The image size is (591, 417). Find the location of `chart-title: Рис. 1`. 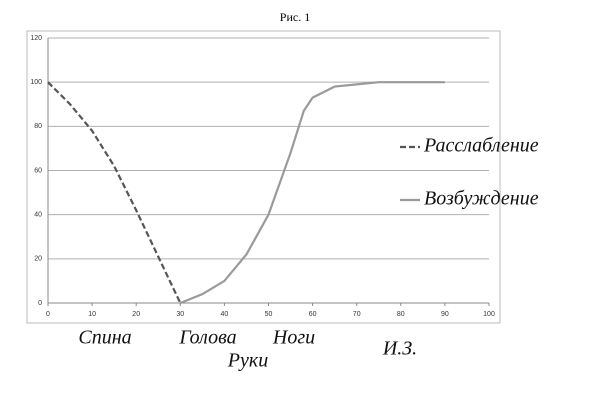

chart-title: Рис. 1 is located at coordinates (295, 17).